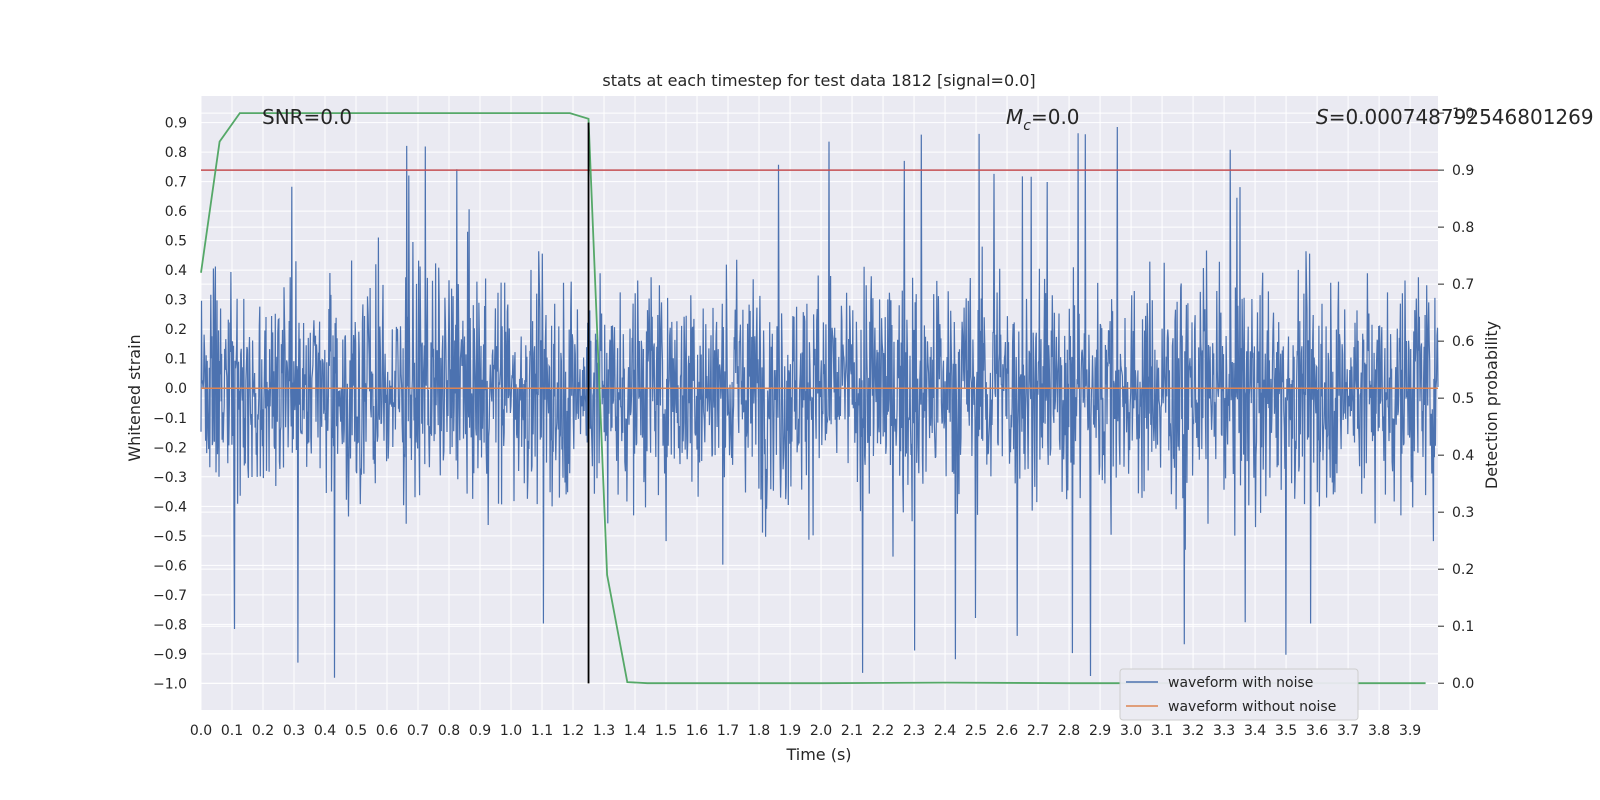  Describe the element at coordinates (1463, 684) in the screenshot. I see `y-right-tick-label: 0.0` at that location.